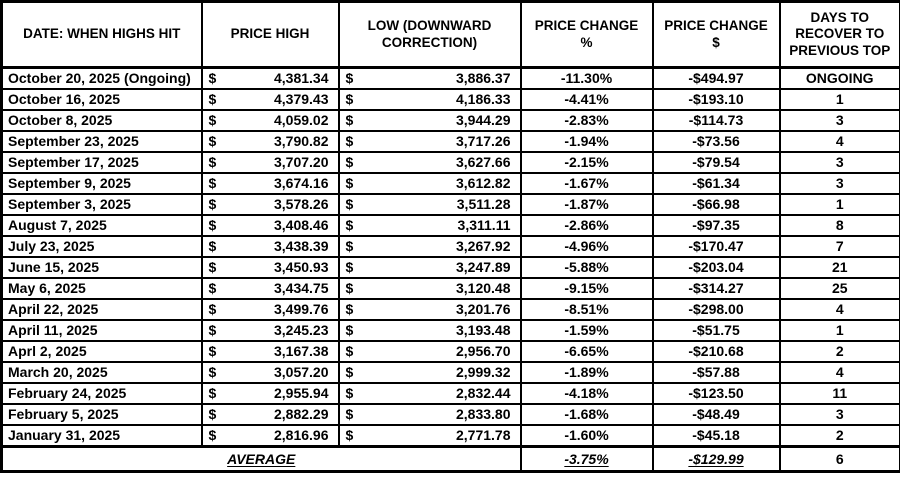 The width and height of the screenshot is (900, 484). What do you see at coordinates (270, 393) in the screenshot?
I see `price-high-cell: $2,955.94` at bounding box center [270, 393].